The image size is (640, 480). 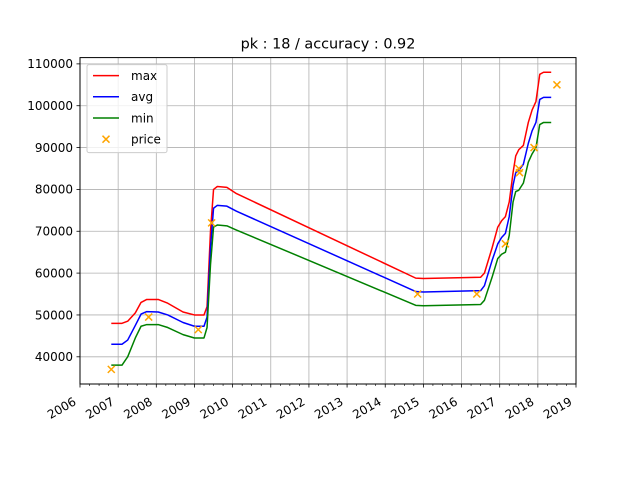 I want to click on legend-label-price: price, so click(x=146, y=140).